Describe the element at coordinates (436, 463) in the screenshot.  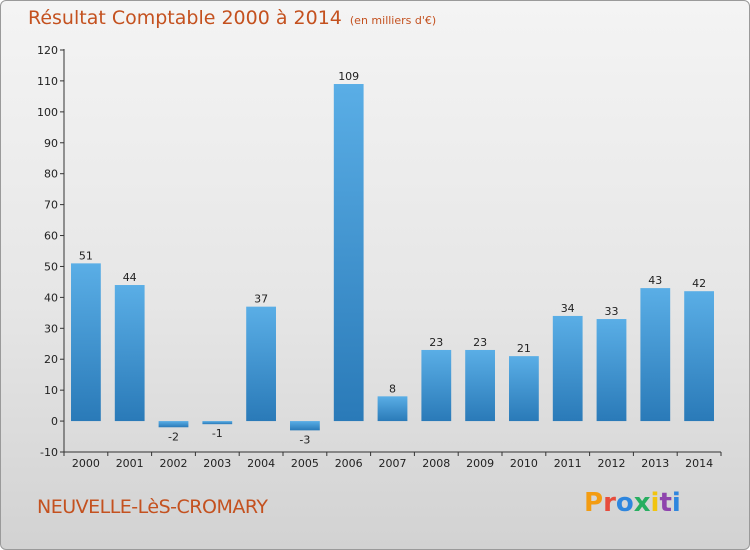
I see `x-tick-label: 2008` at that location.